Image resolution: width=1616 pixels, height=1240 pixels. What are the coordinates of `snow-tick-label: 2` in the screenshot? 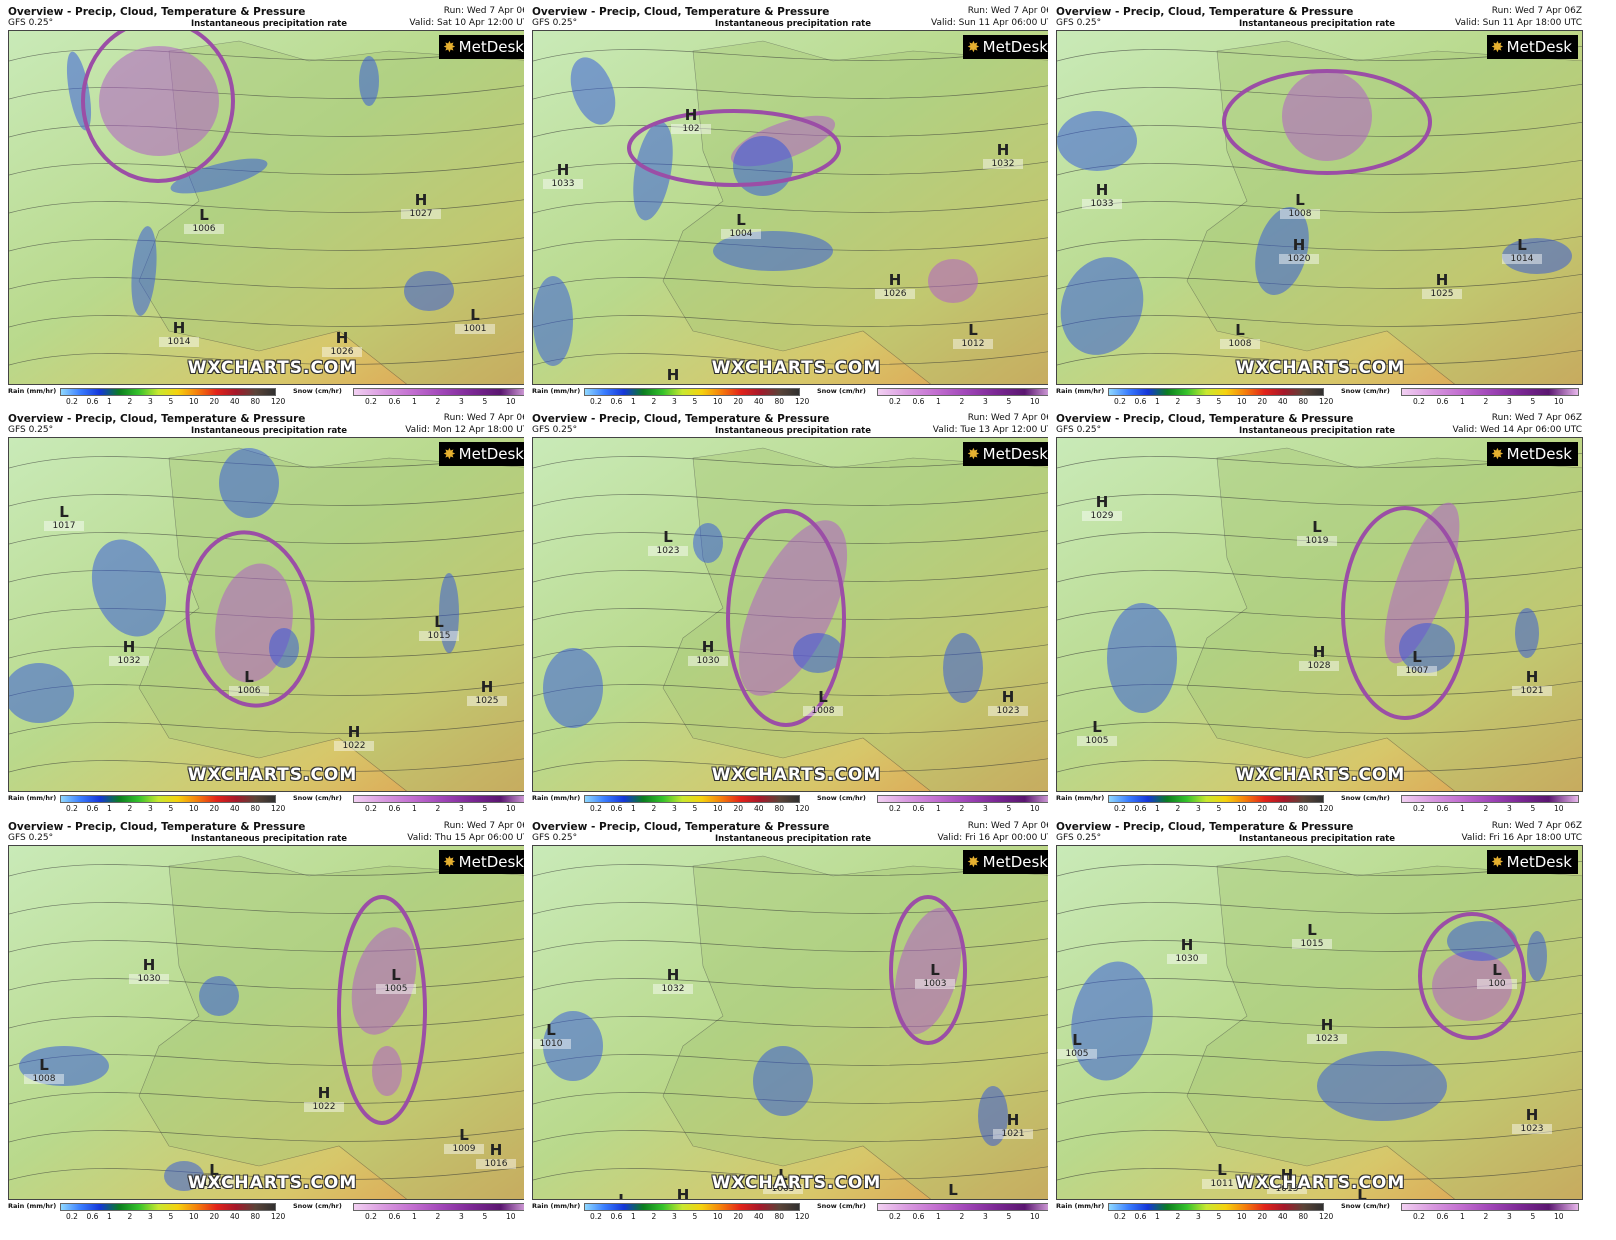 It's located at (1486, 401).